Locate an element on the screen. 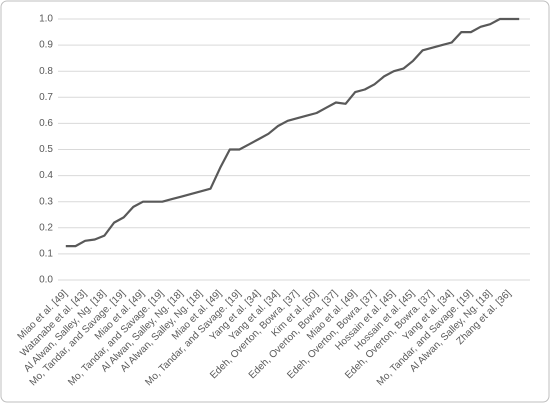  y-tick-label: 1.0 is located at coordinates (46, 19).